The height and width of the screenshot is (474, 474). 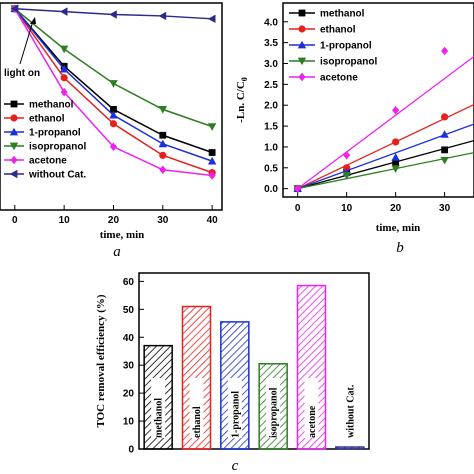 I want to click on y-tick-label: 10, so click(x=129, y=422).